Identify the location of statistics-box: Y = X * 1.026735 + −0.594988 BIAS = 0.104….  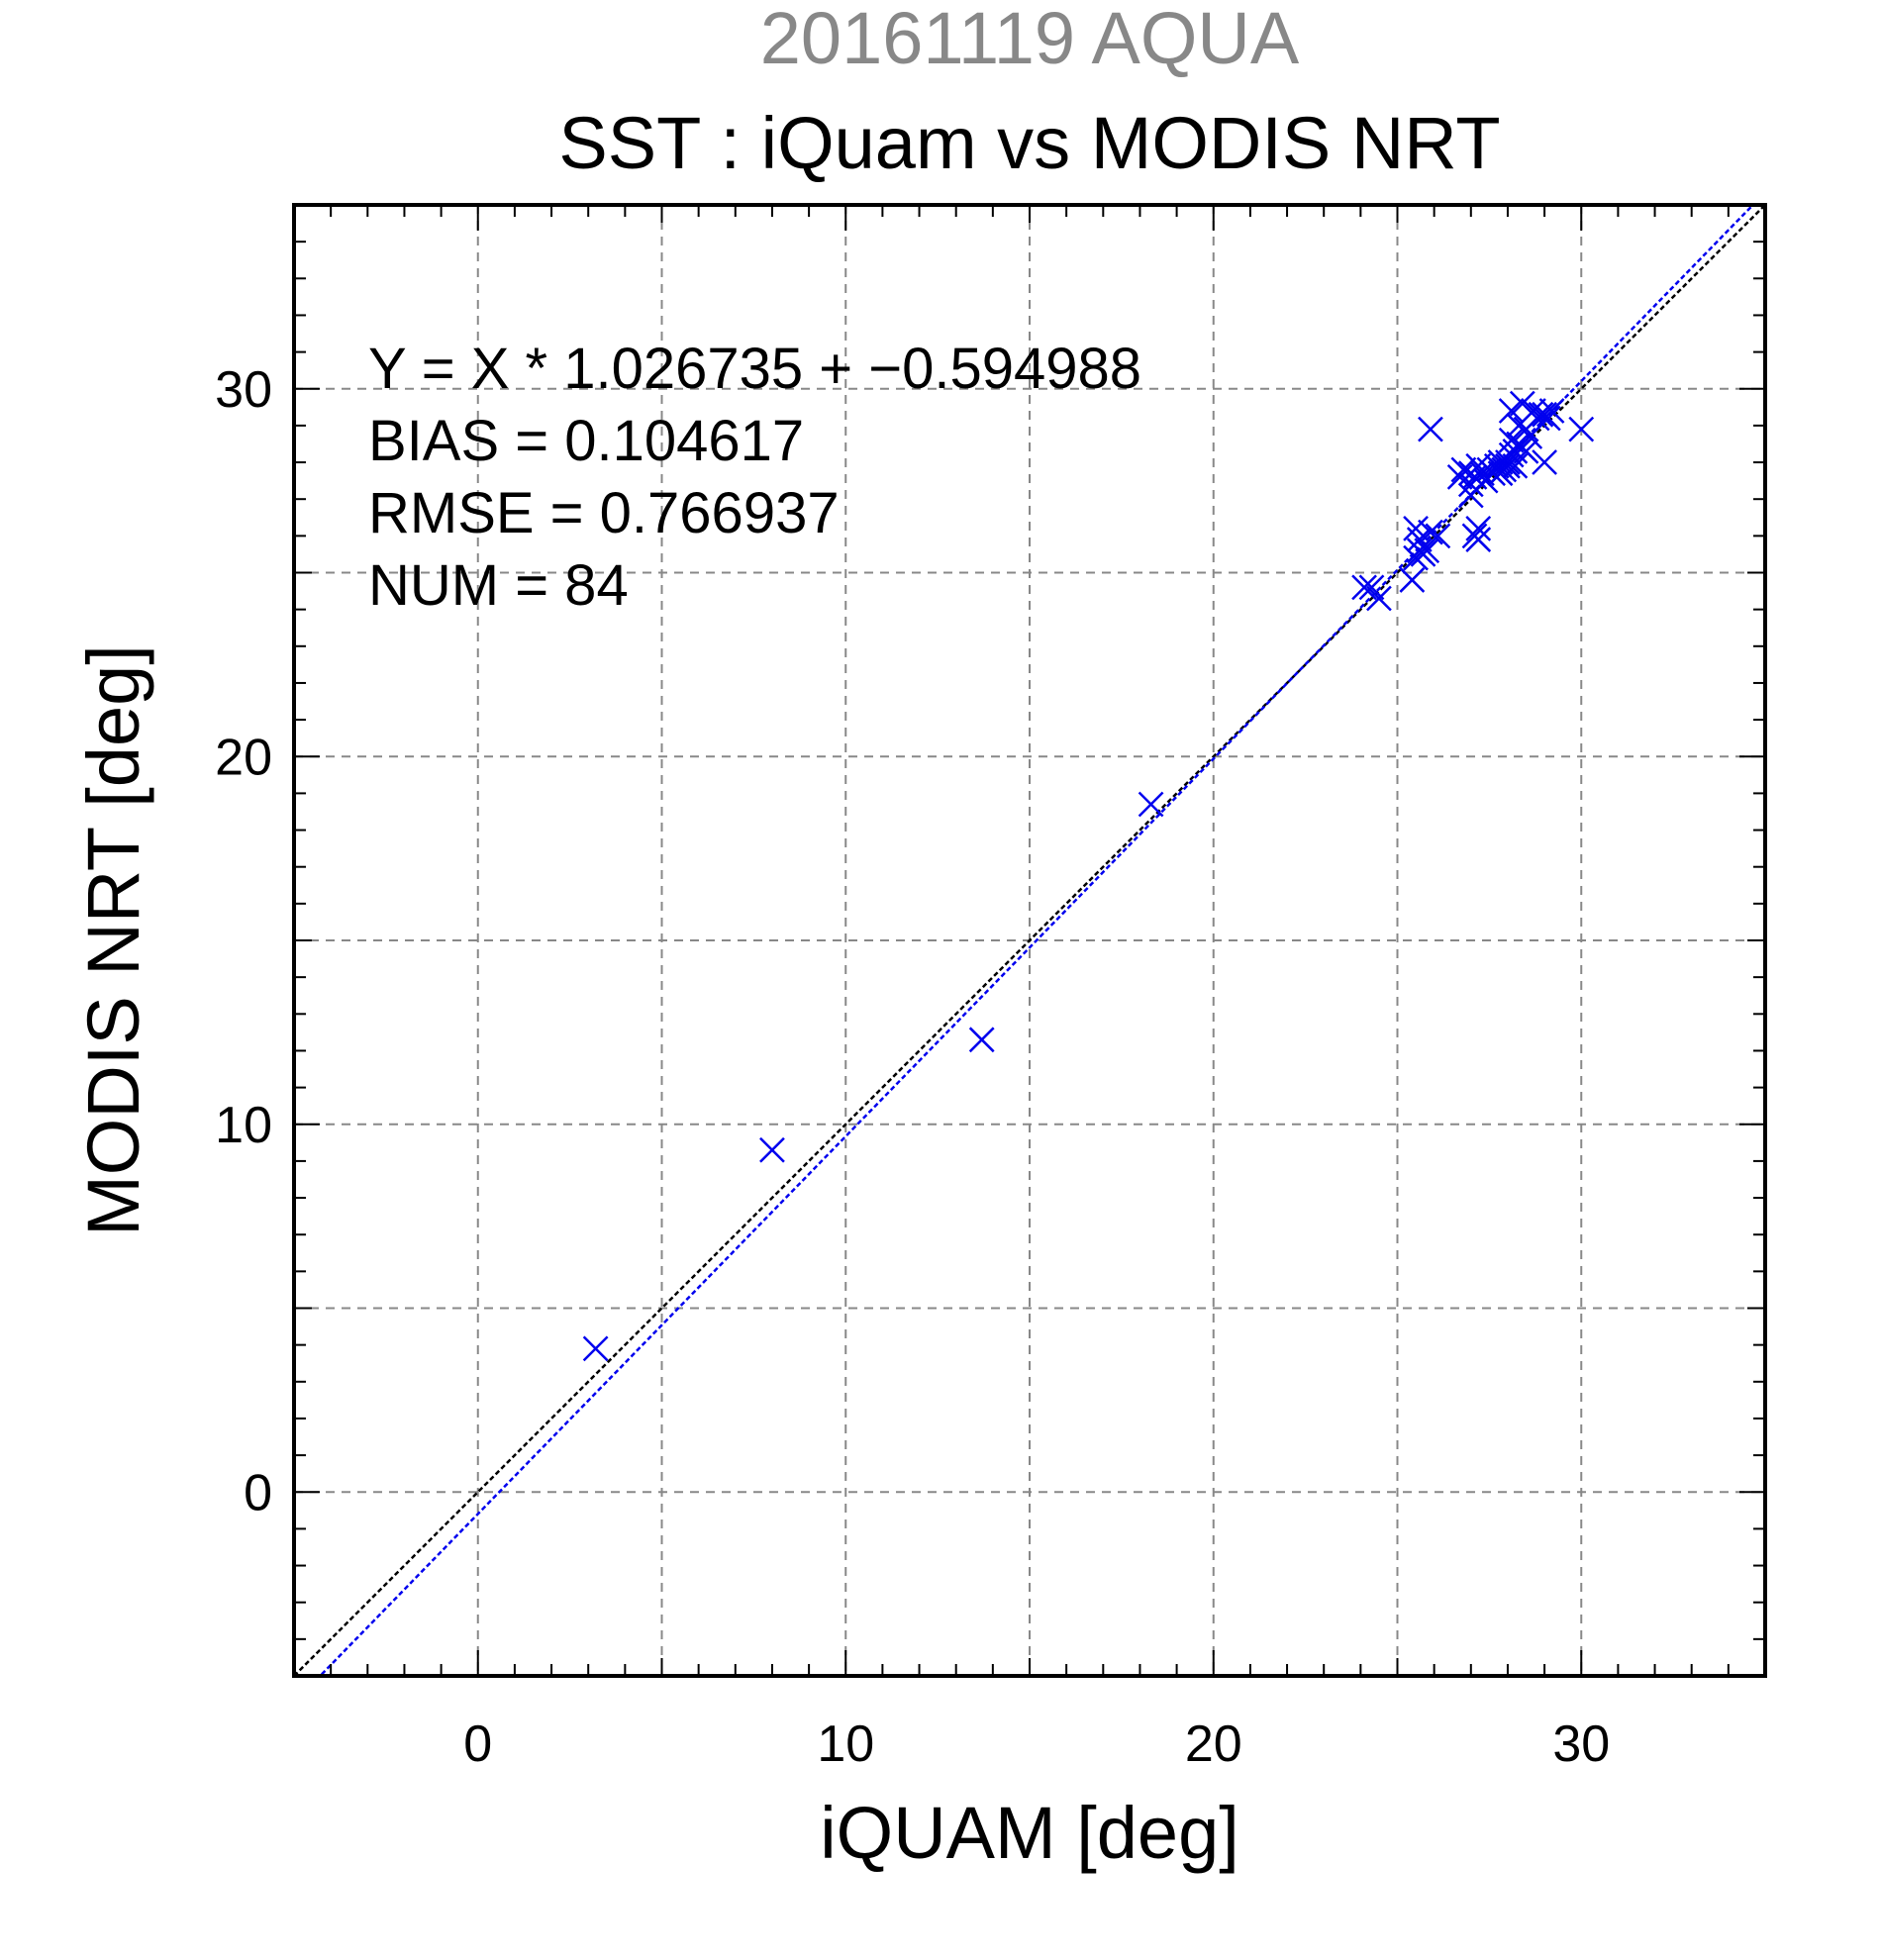
(754, 477).